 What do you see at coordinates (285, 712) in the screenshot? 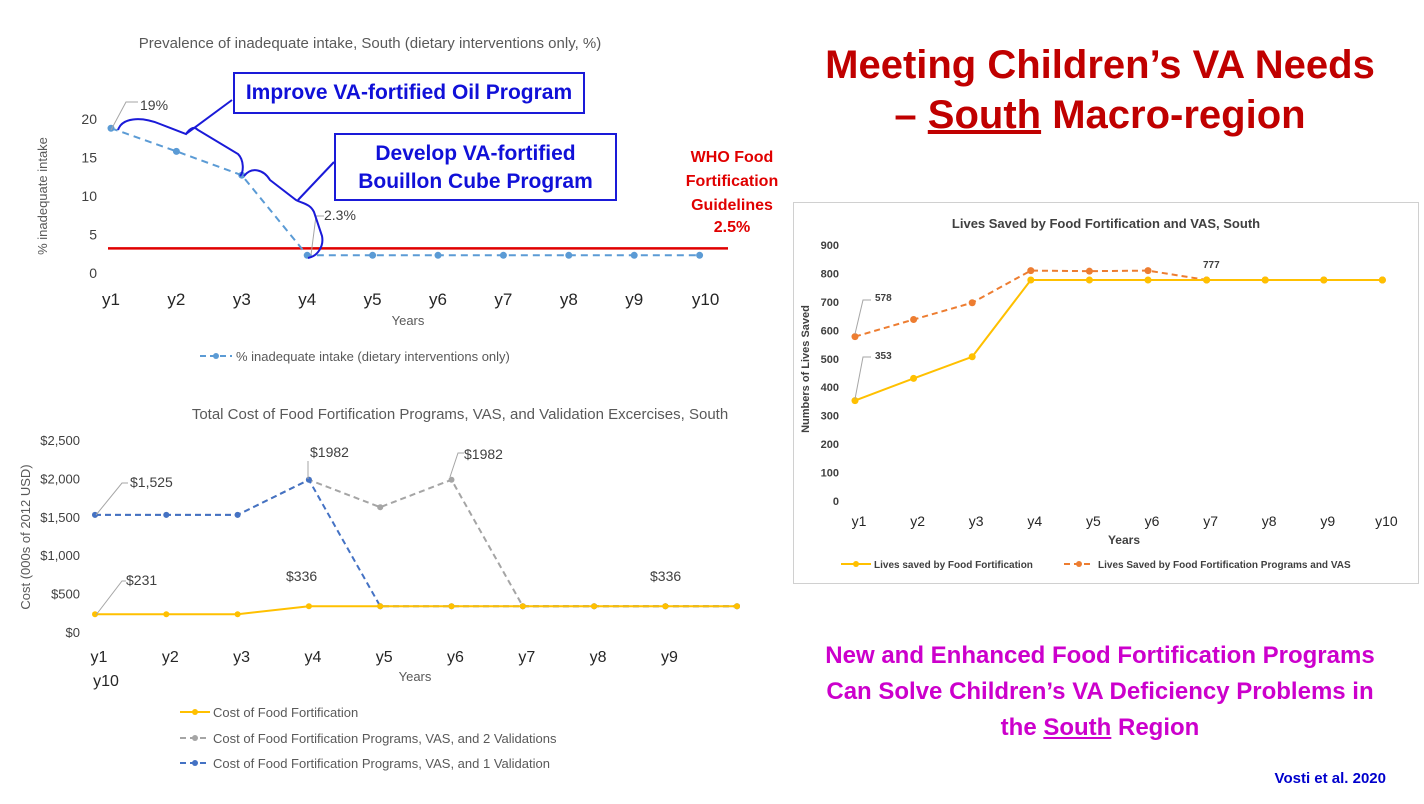
I see `cost-legend-label-1: Cost of Food Fortification` at bounding box center [285, 712].